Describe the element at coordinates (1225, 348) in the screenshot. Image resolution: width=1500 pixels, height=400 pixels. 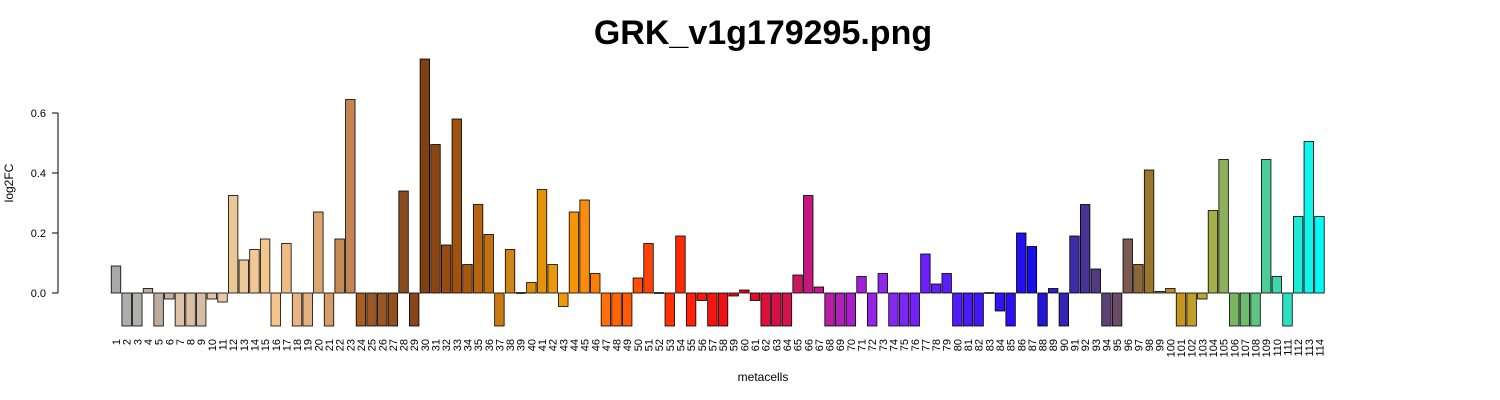
I see `x-tick-label: 105` at that location.